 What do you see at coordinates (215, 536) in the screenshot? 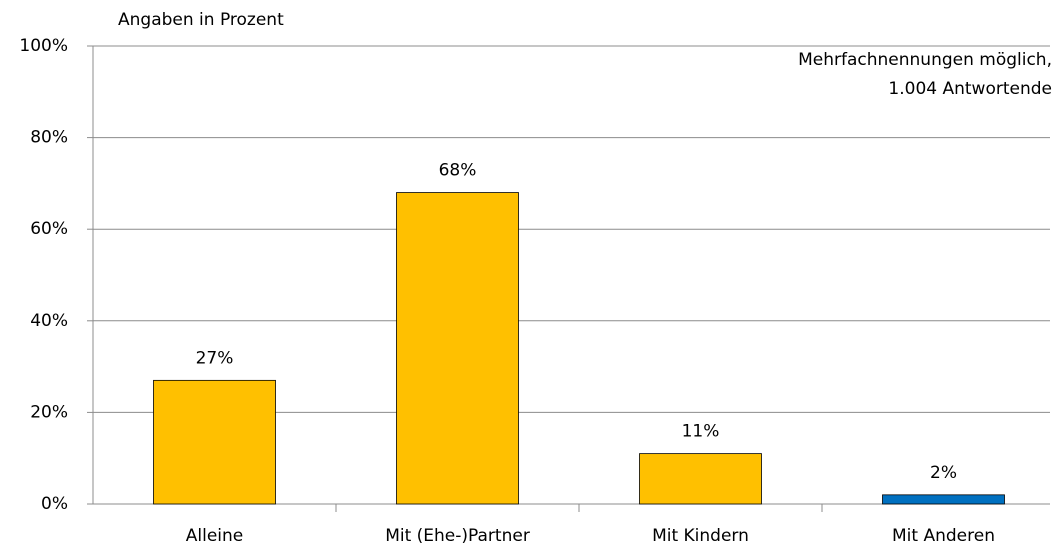
I see `x-tick-label: Alleine` at bounding box center [215, 536].